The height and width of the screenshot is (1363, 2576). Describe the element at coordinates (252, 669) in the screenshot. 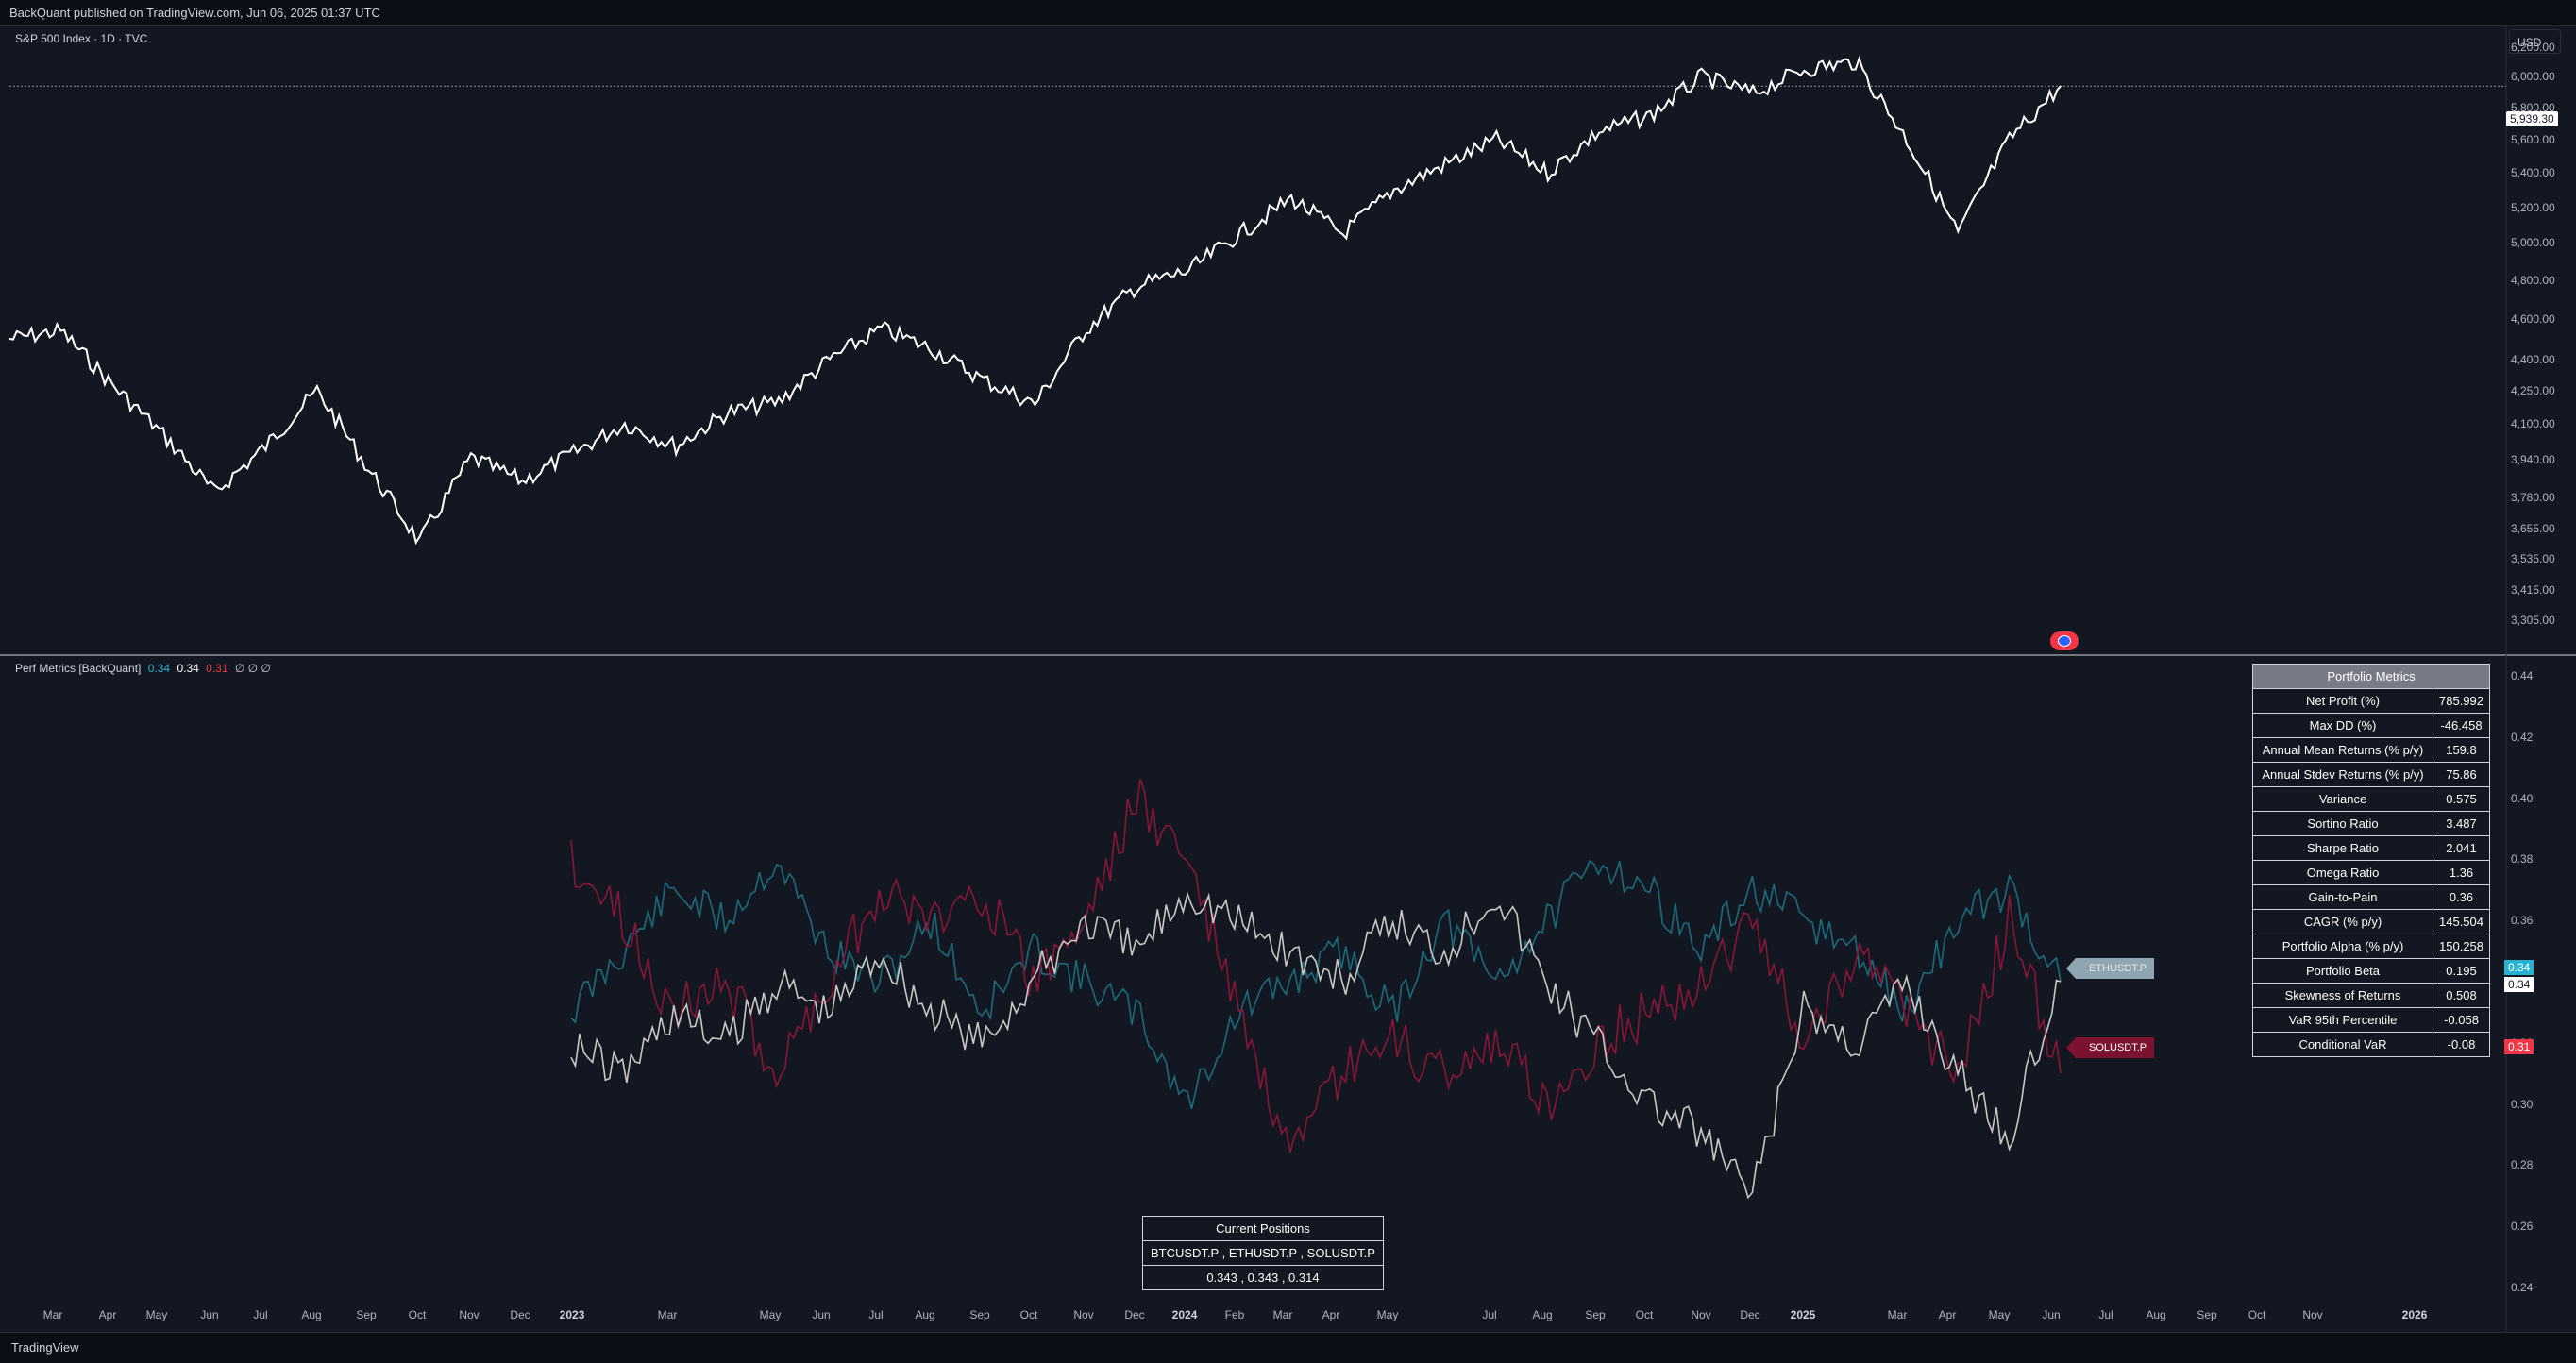

I see `indicator-empty-values: ∅ ∅ ∅` at that location.